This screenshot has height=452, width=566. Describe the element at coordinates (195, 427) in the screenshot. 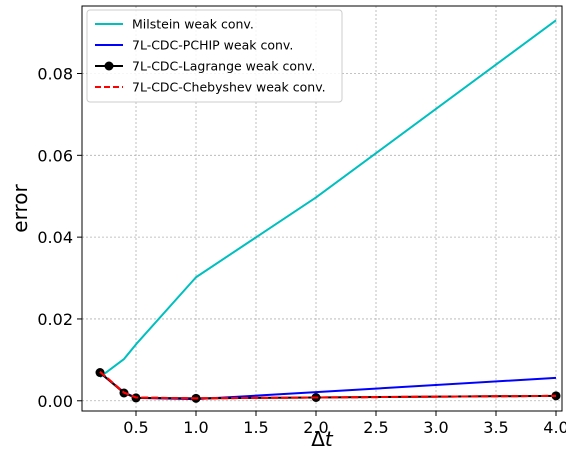

I see `x-tick-label: 1.0` at that location.